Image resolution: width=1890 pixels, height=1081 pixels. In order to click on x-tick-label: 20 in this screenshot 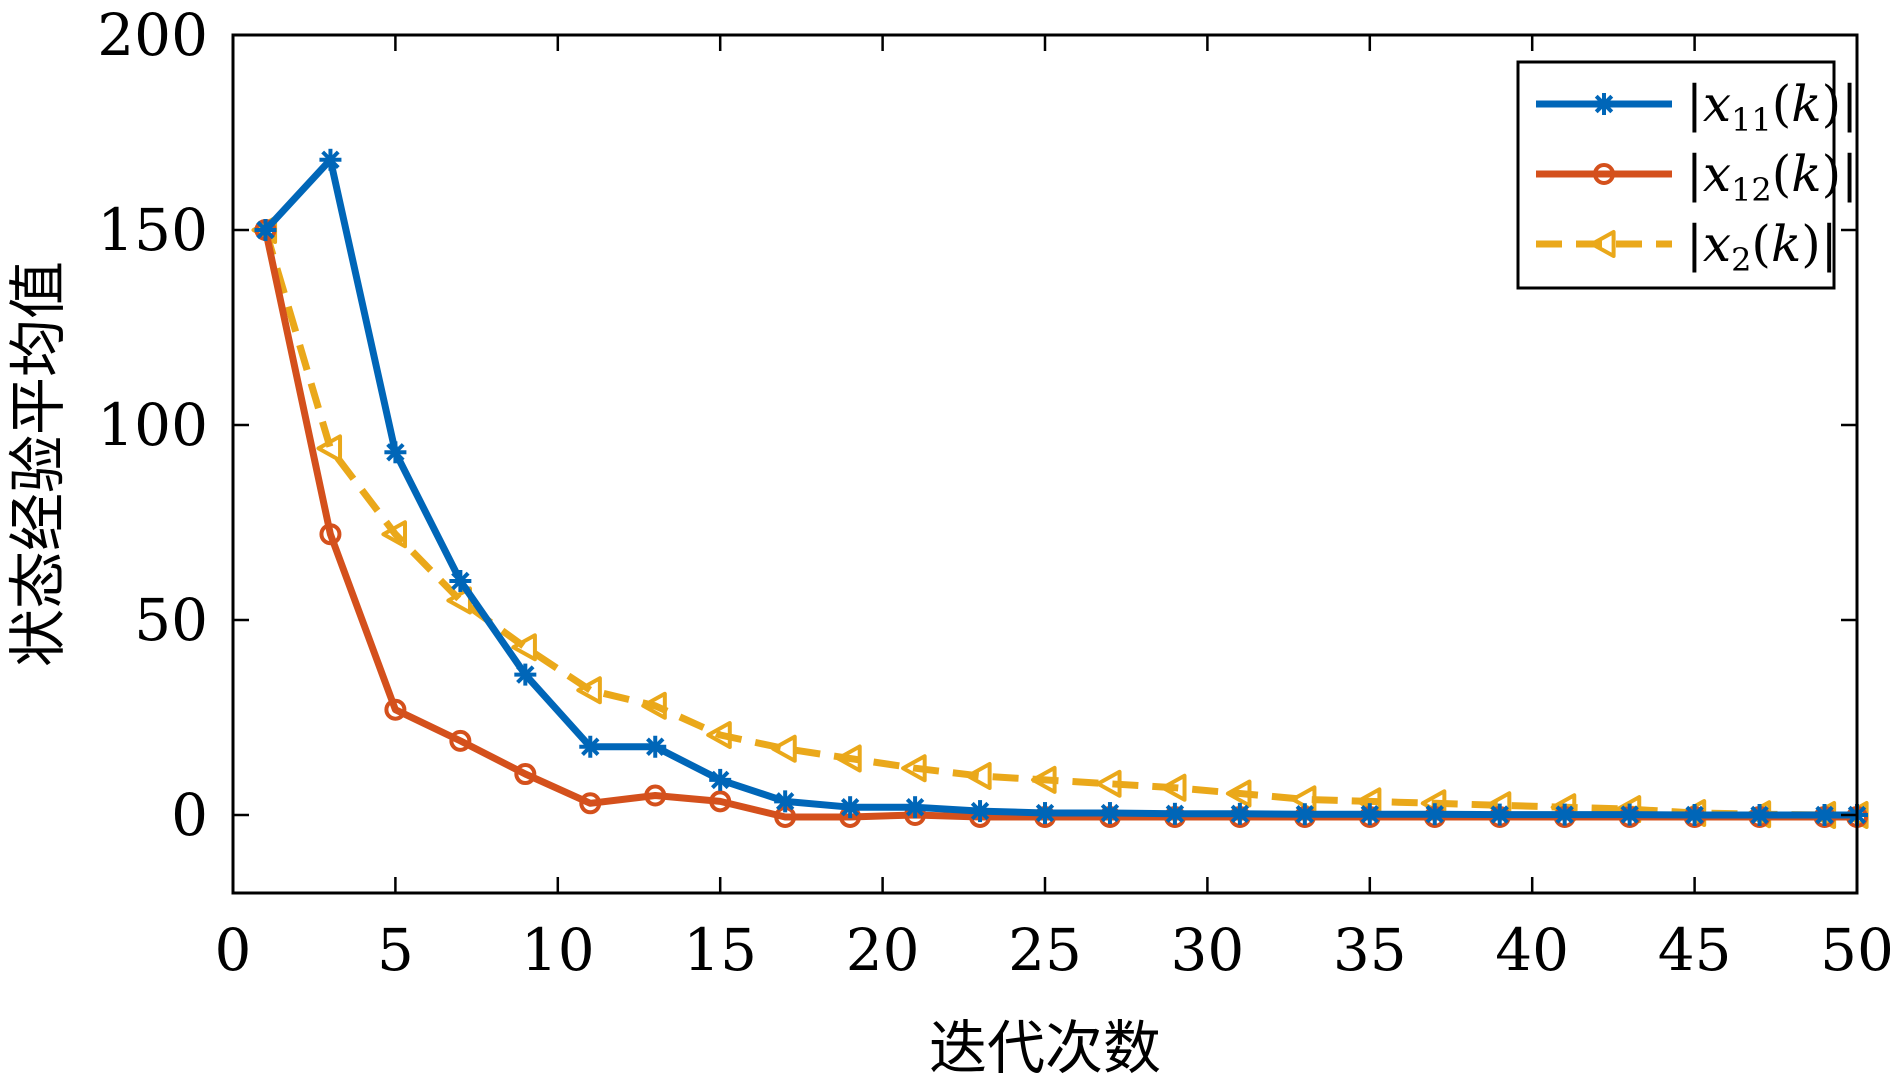, I will do `click(883, 950)`.